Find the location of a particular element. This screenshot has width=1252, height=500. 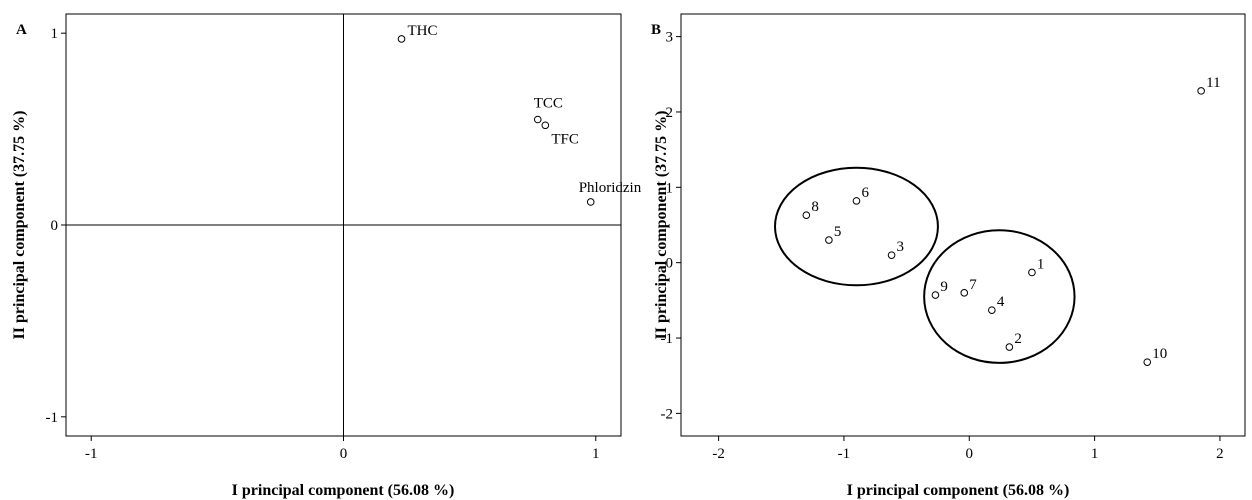

point-label: 7 is located at coordinates (973, 285).